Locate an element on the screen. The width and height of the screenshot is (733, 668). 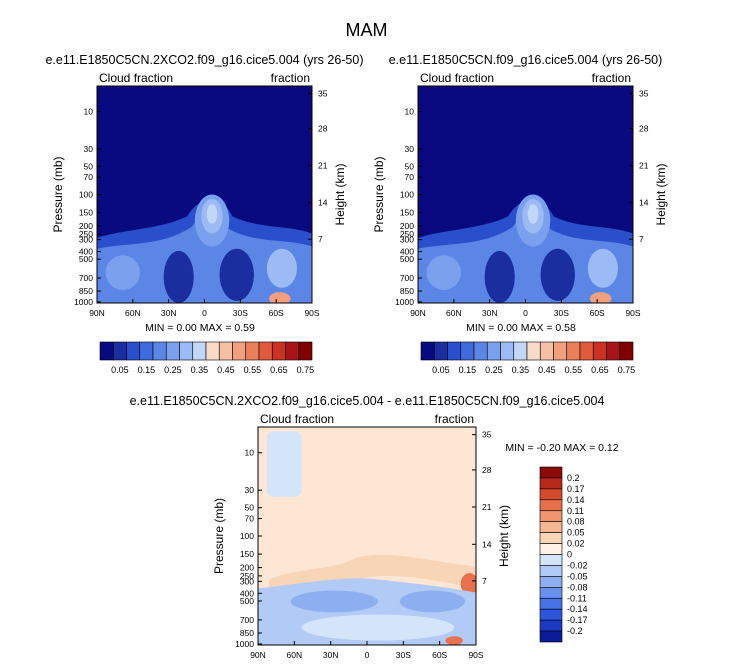
season-title: MAM is located at coordinates (366, 30).